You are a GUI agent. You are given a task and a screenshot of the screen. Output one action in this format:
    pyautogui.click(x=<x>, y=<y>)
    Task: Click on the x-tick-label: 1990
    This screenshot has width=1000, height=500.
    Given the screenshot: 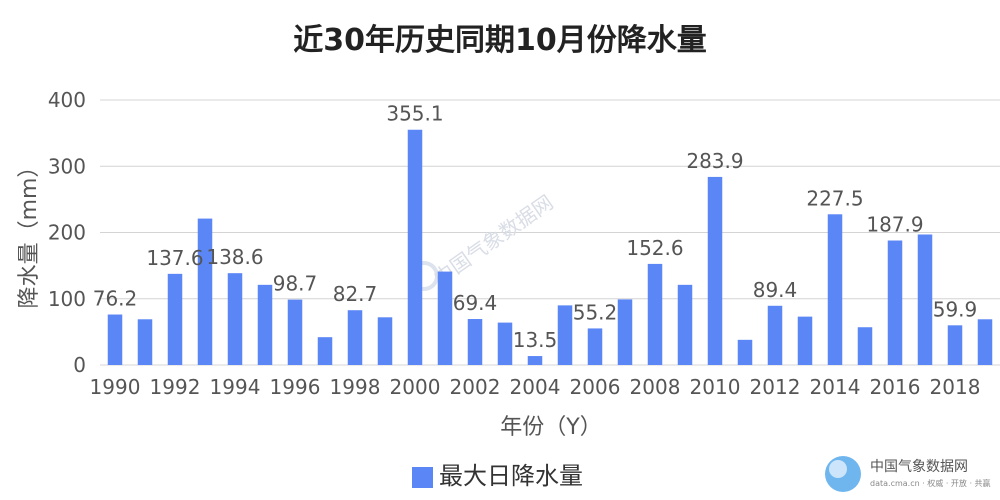 What is the action you would take?
    pyautogui.click(x=115, y=387)
    